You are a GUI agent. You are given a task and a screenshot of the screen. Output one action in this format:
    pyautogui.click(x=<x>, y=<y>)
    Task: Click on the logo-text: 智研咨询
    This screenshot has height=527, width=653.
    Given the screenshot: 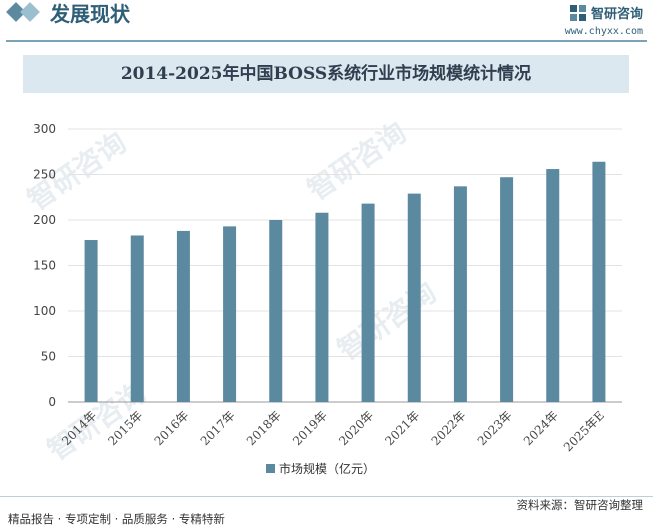 What is the action you would take?
    pyautogui.click(x=616, y=14)
    